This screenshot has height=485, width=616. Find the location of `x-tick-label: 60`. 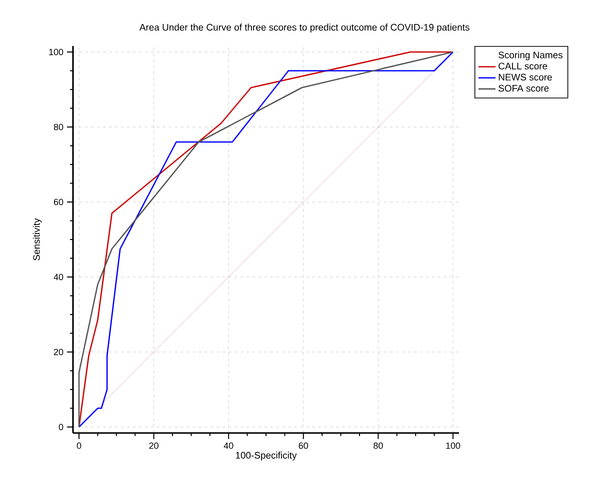

x-tick-label: 60 is located at coordinates (303, 445).